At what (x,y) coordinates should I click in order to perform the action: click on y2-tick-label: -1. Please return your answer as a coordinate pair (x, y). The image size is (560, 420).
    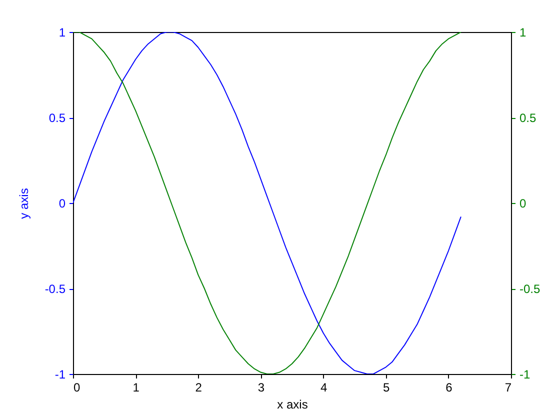
    Looking at the image, I should click on (525, 375).